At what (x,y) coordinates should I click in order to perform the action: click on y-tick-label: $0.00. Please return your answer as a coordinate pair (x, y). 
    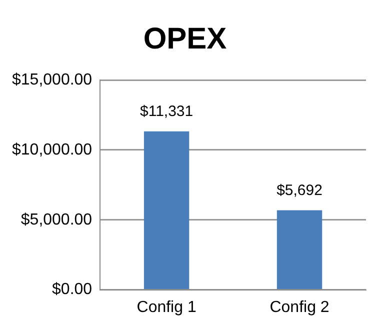
    Looking at the image, I should click on (72, 289).